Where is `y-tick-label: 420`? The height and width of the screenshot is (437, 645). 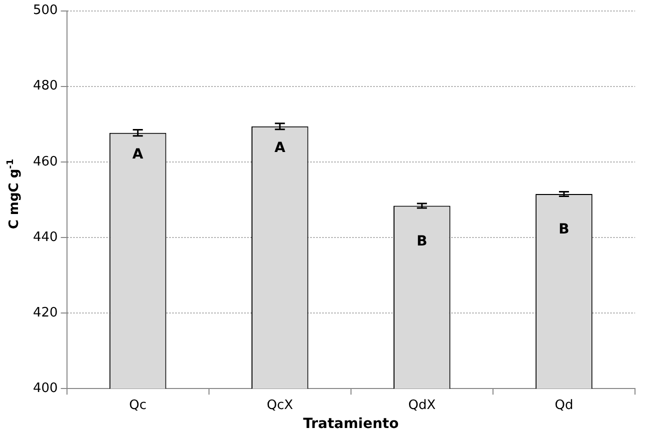 y-tick-label: 420 is located at coordinates (45, 312).